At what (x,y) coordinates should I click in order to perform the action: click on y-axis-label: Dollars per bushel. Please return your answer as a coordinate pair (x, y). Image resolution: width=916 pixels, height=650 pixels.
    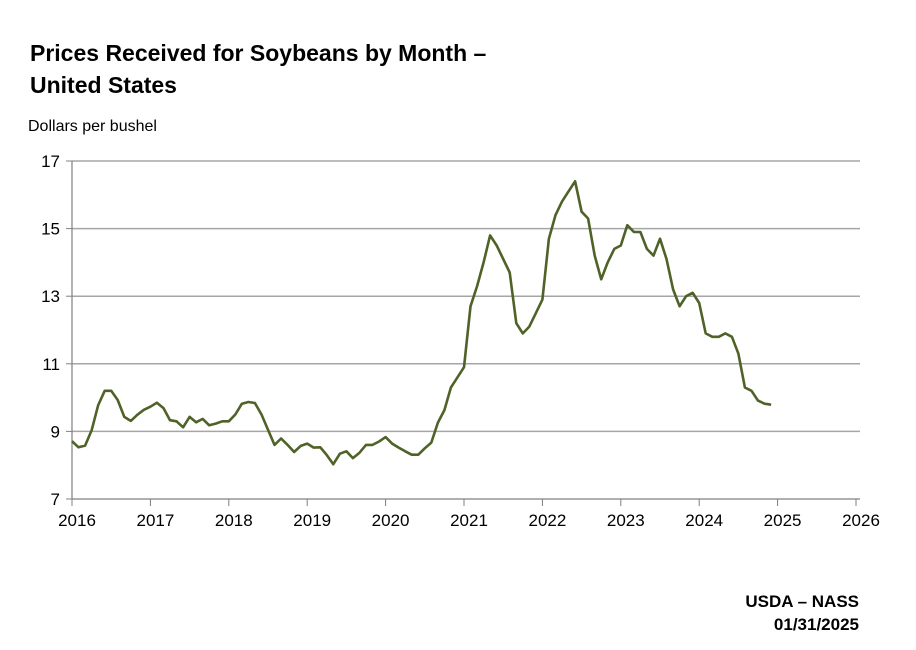
    Looking at the image, I should click on (92, 126).